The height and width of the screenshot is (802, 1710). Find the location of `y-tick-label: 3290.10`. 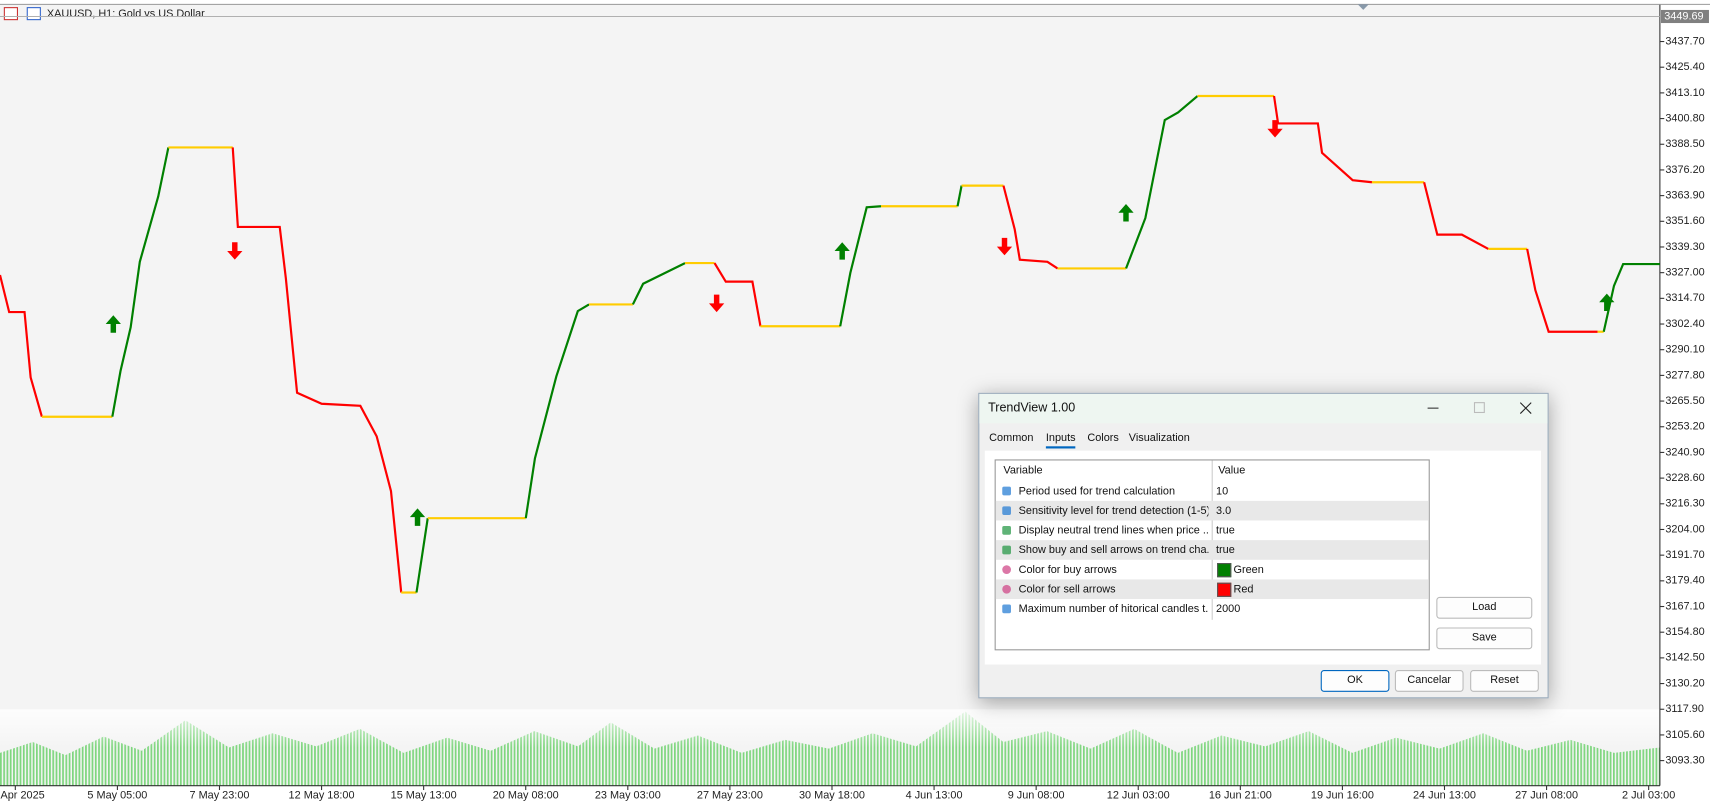

y-tick-label: 3290.10 is located at coordinates (1684, 350).